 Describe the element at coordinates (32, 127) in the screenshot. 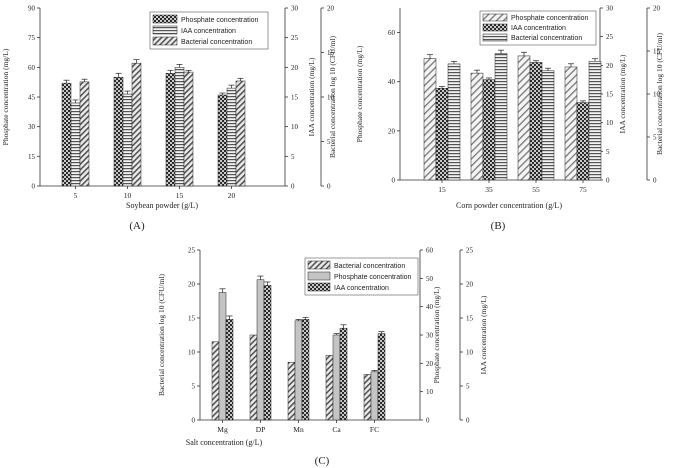

I see `panel-a-axis-0-tick-label: 30` at that location.